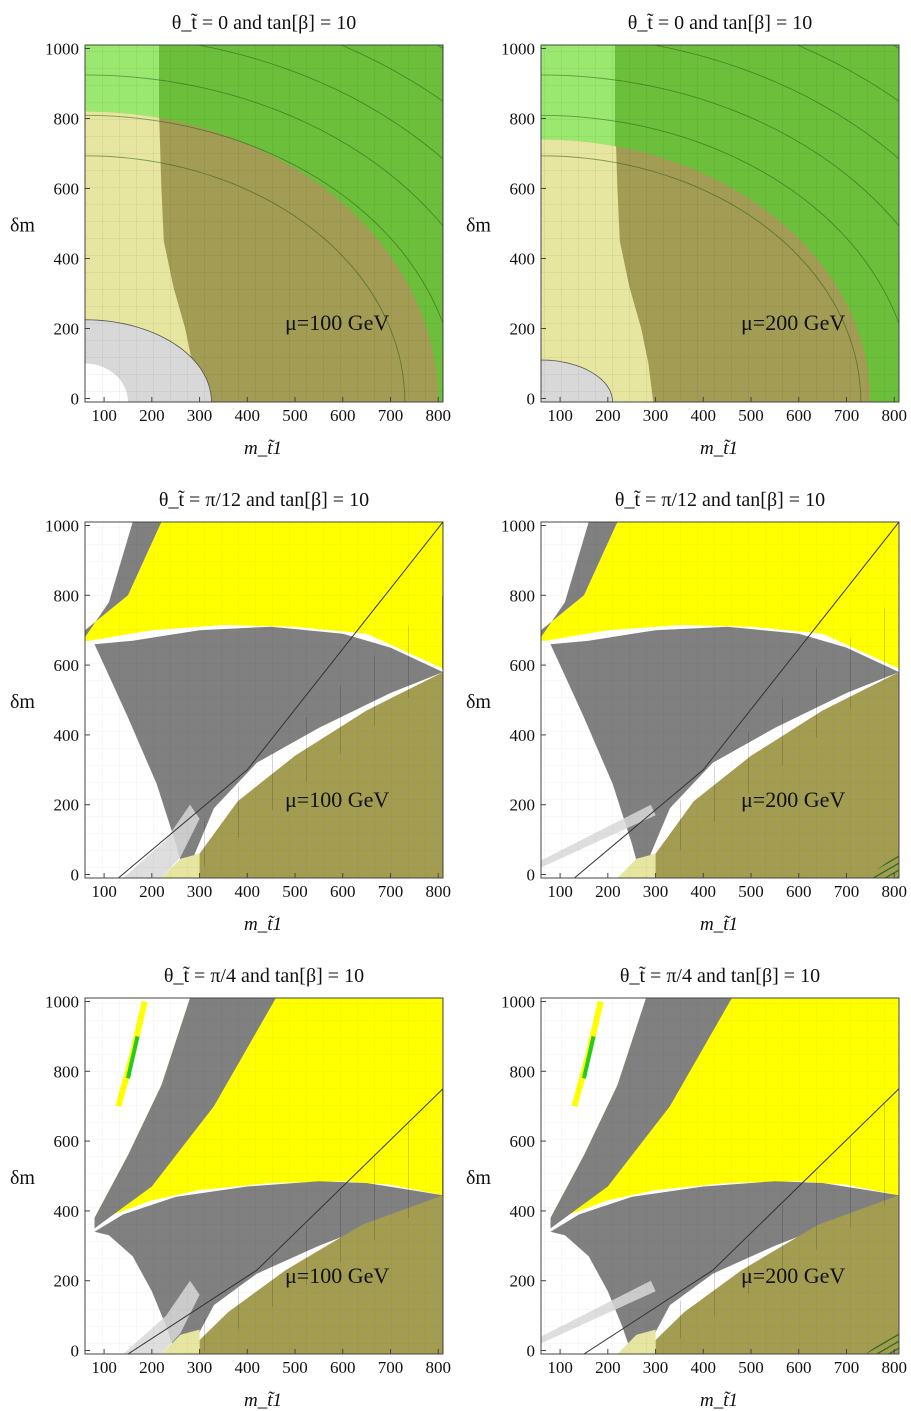 The height and width of the screenshot is (1411, 911). I want to click on mu-annotation: μ=100 GeV, so click(337, 322).